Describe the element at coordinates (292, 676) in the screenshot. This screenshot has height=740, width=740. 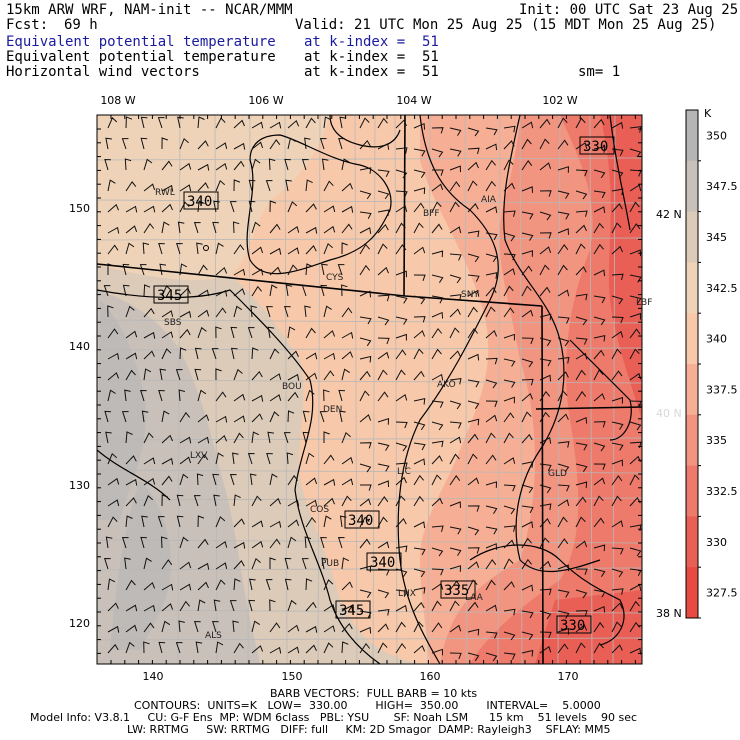
I see `bottom-x-label: 150` at that location.